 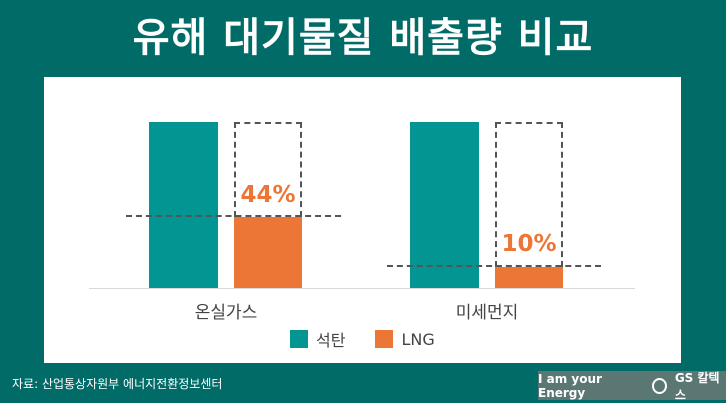 What do you see at coordinates (494, 266) in the screenshot?
I see `reference-line-pm` at bounding box center [494, 266].